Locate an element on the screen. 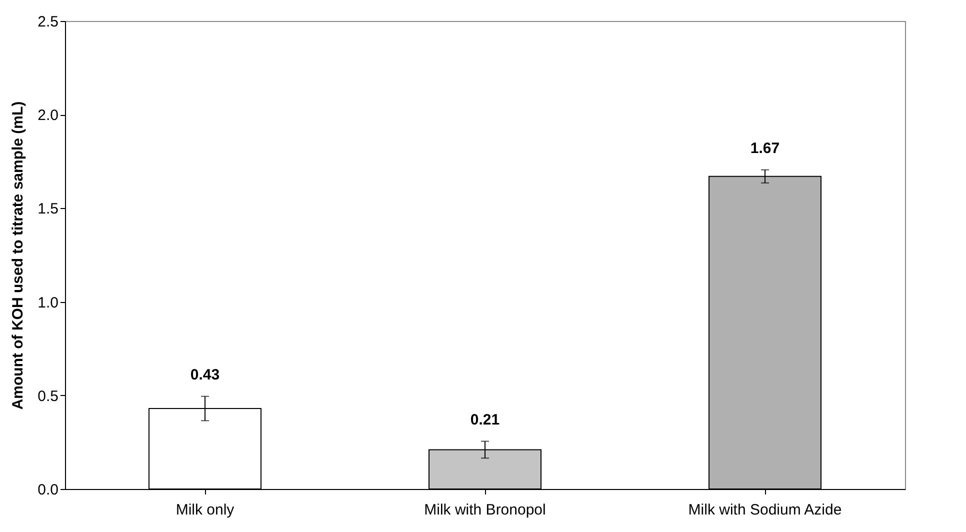 Image resolution: width=966 pixels, height=532 pixels. y-tick-label: 2.5 is located at coordinates (48, 22).